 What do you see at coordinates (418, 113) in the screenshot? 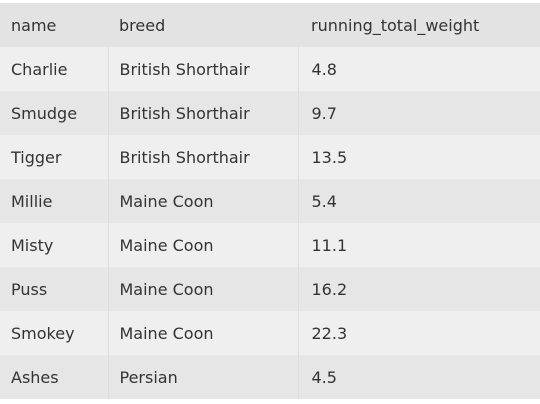
I see `cell-running-total-weight: 9.7` at bounding box center [418, 113].